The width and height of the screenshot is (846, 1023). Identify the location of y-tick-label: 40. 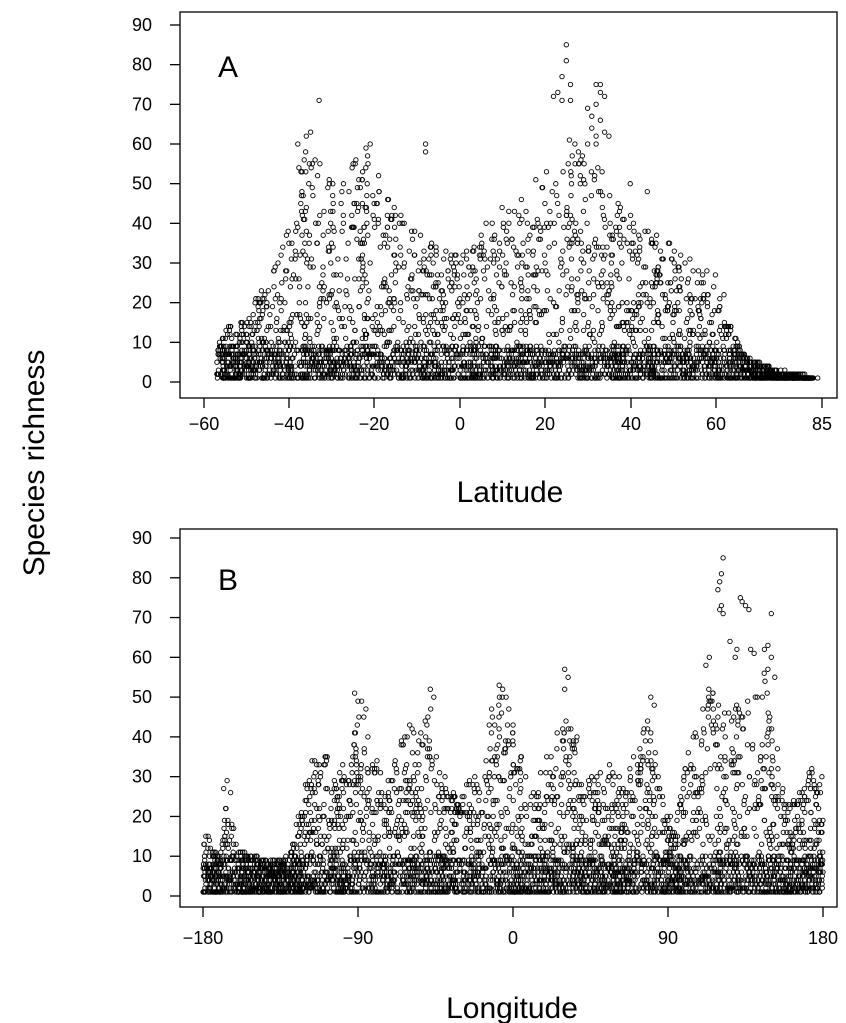
(142, 737).